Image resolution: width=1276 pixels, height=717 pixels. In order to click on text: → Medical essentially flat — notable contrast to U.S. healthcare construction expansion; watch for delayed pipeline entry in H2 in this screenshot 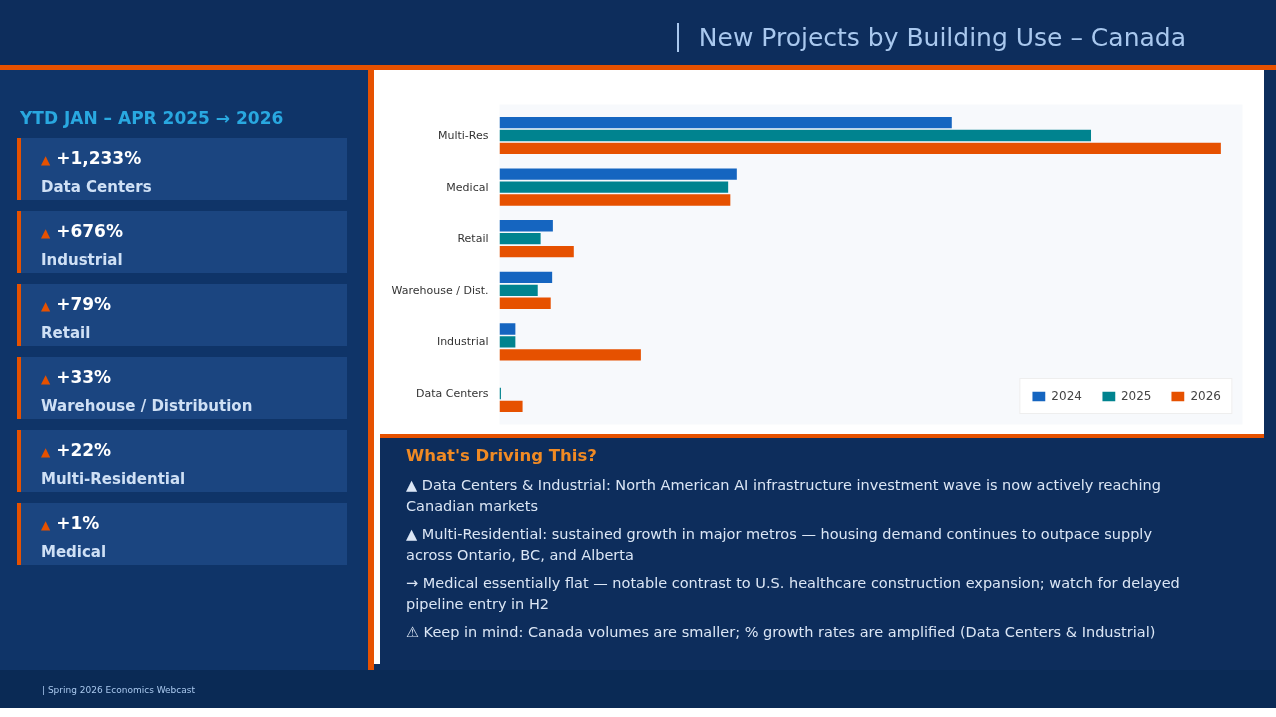, I will do `click(793, 594)`.